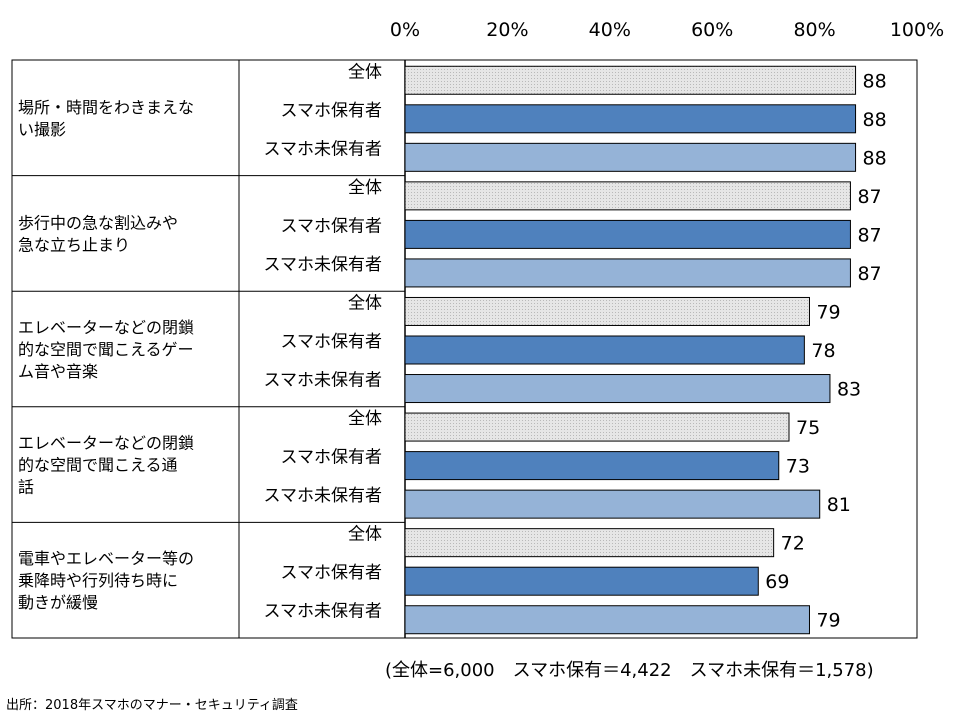  I want to click on data-label: 73, so click(798, 467).